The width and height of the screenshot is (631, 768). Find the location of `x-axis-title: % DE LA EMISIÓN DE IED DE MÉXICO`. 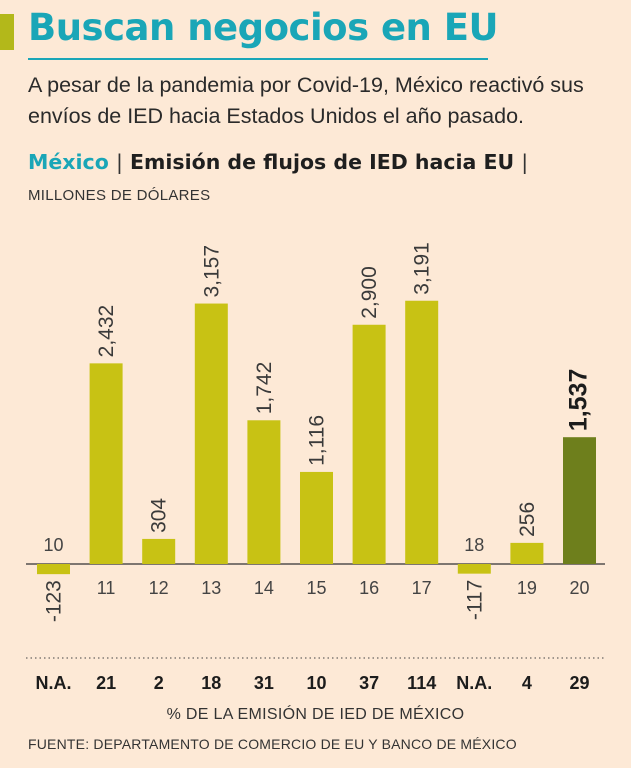

x-axis-title: % DE LA EMISIÓN DE IED DE MÉXICO is located at coordinates (315, 714).